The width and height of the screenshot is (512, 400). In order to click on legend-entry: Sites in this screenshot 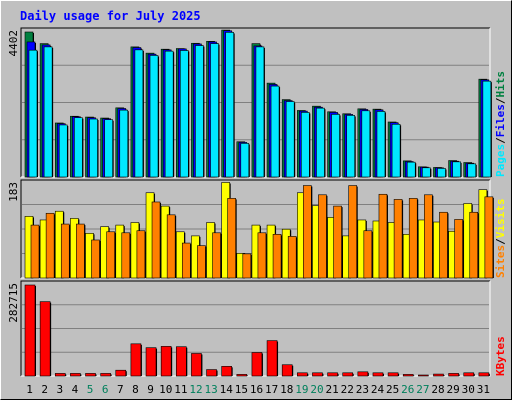, I will do `click(500, 261)`.